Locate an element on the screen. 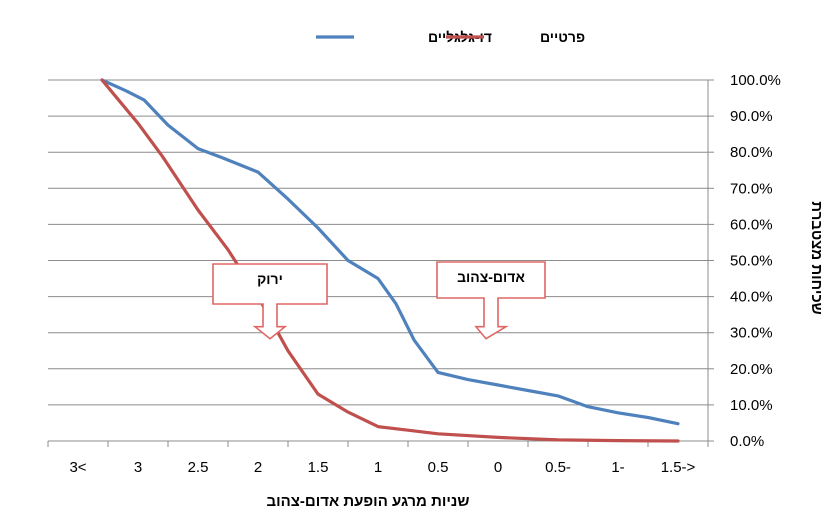 This screenshot has width=830, height=518. y-tick-label: 100.0% is located at coordinates (755, 80).